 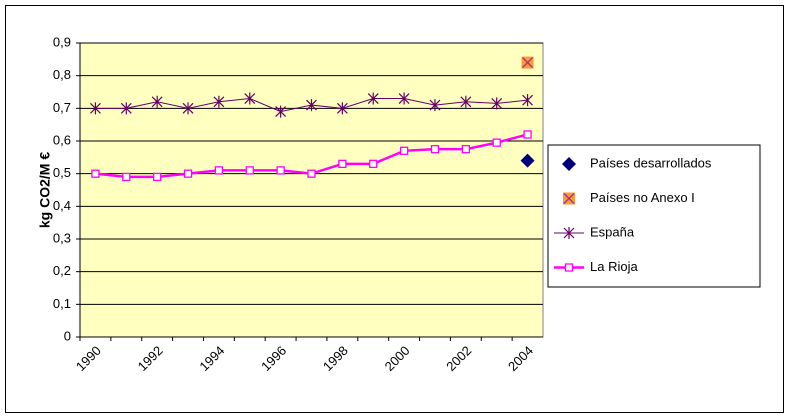 I want to click on legend-label: España, so click(x=612, y=231).